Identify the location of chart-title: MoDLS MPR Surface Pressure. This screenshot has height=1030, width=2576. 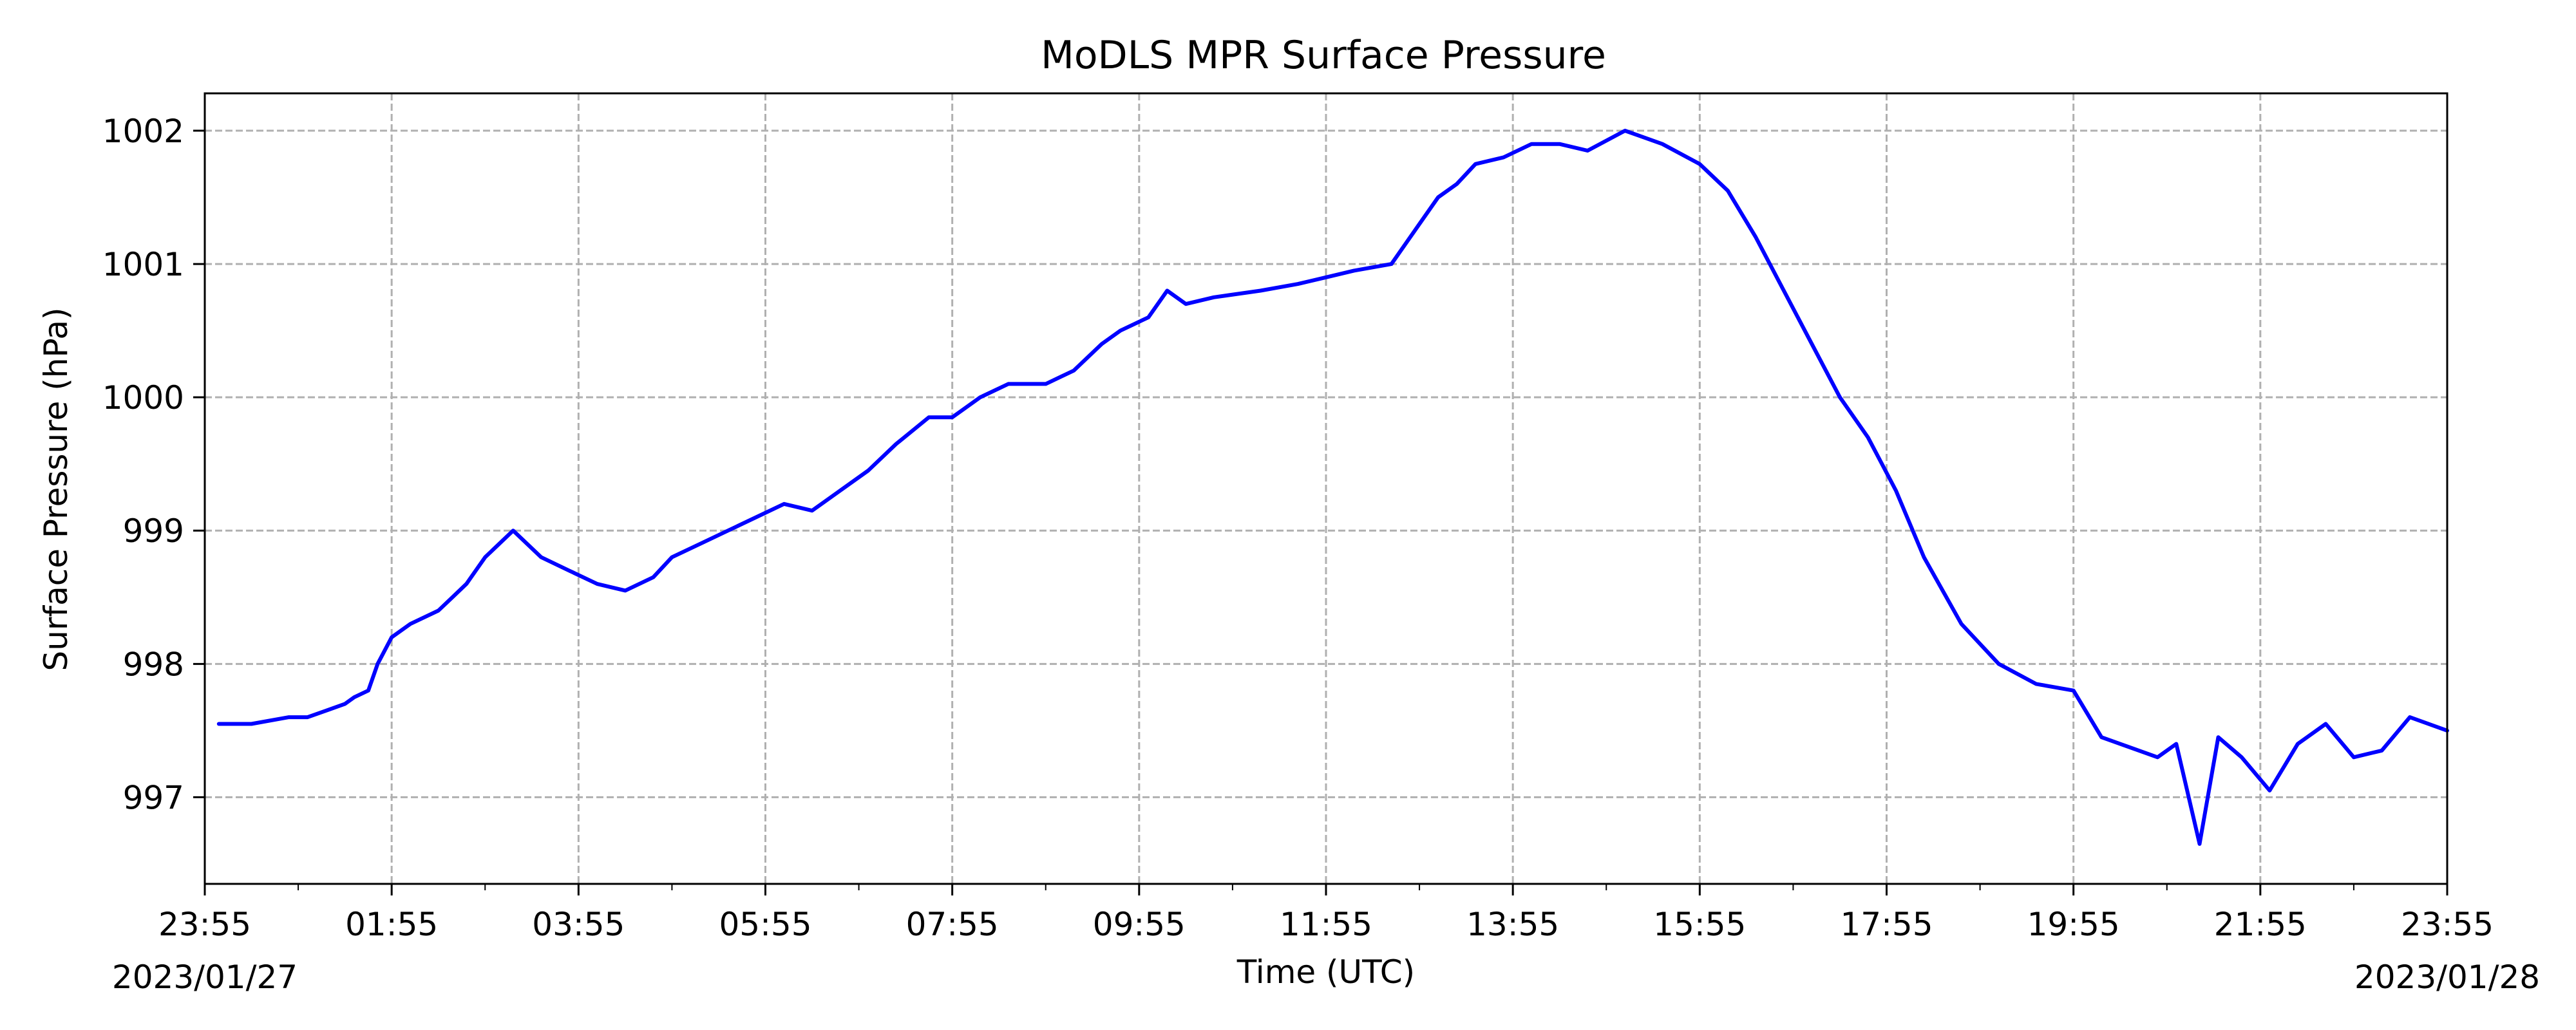
(1323, 55).